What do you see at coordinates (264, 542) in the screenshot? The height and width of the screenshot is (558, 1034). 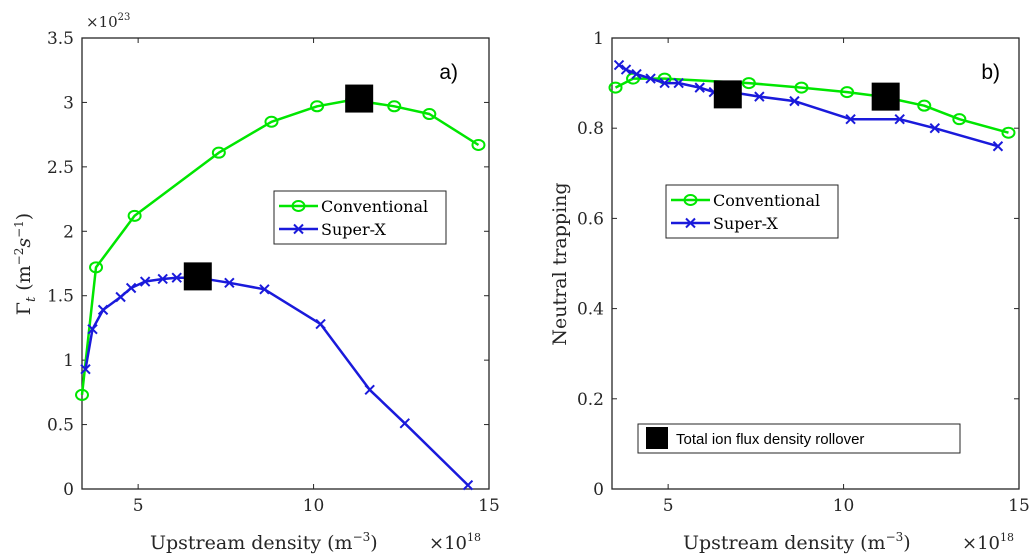 I see `panel-a-x-axis-label: Upstream density (m−3)` at bounding box center [264, 542].